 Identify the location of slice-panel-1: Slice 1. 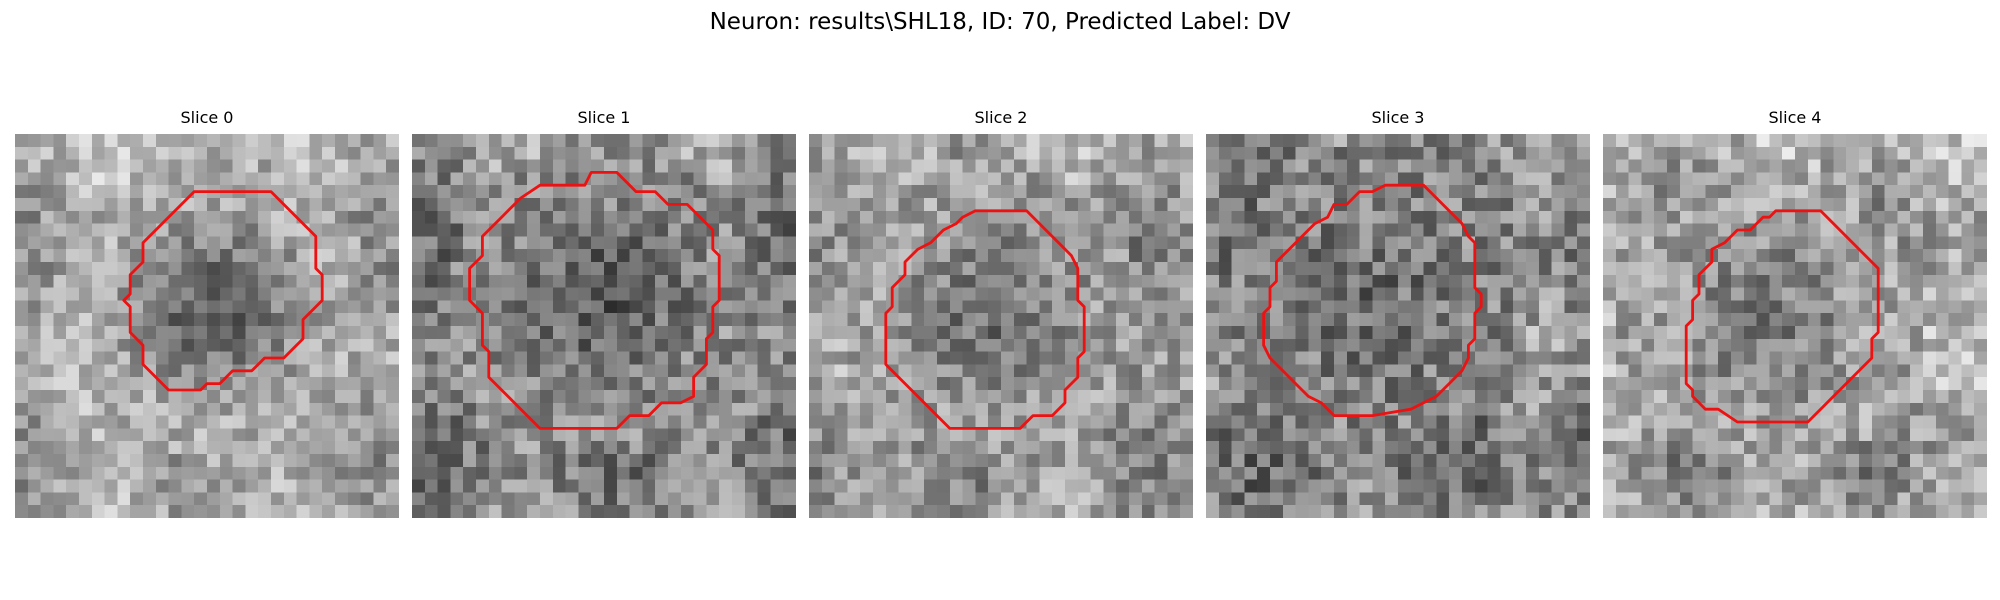
(604, 313).